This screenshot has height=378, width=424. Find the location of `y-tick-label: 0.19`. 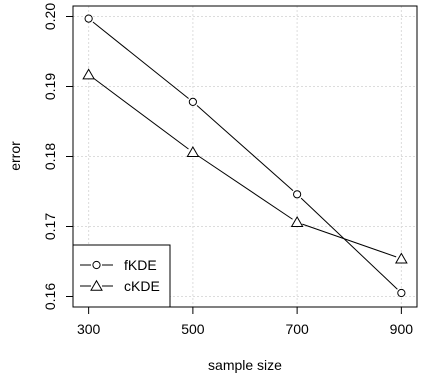

y-tick-label: 0.19 is located at coordinates (50, 86).